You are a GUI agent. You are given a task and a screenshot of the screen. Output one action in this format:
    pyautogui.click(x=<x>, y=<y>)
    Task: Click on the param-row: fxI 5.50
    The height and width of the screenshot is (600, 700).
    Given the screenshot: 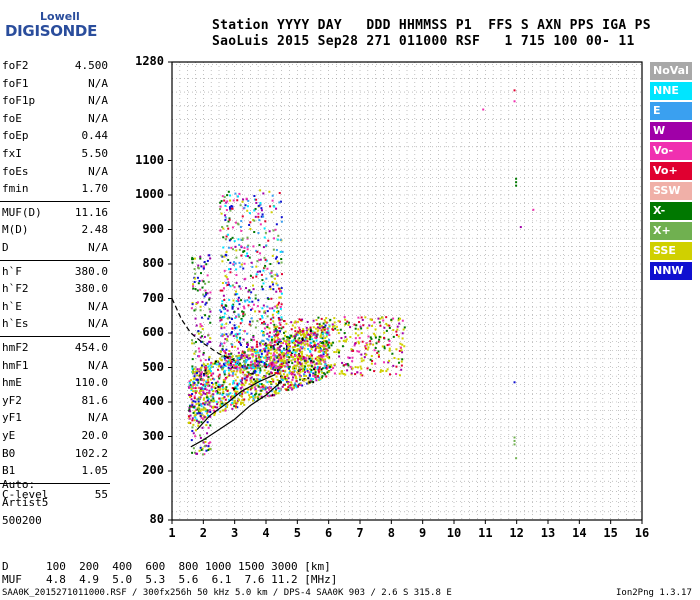 What is the action you would take?
    pyautogui.click(x=55, y=154)
    